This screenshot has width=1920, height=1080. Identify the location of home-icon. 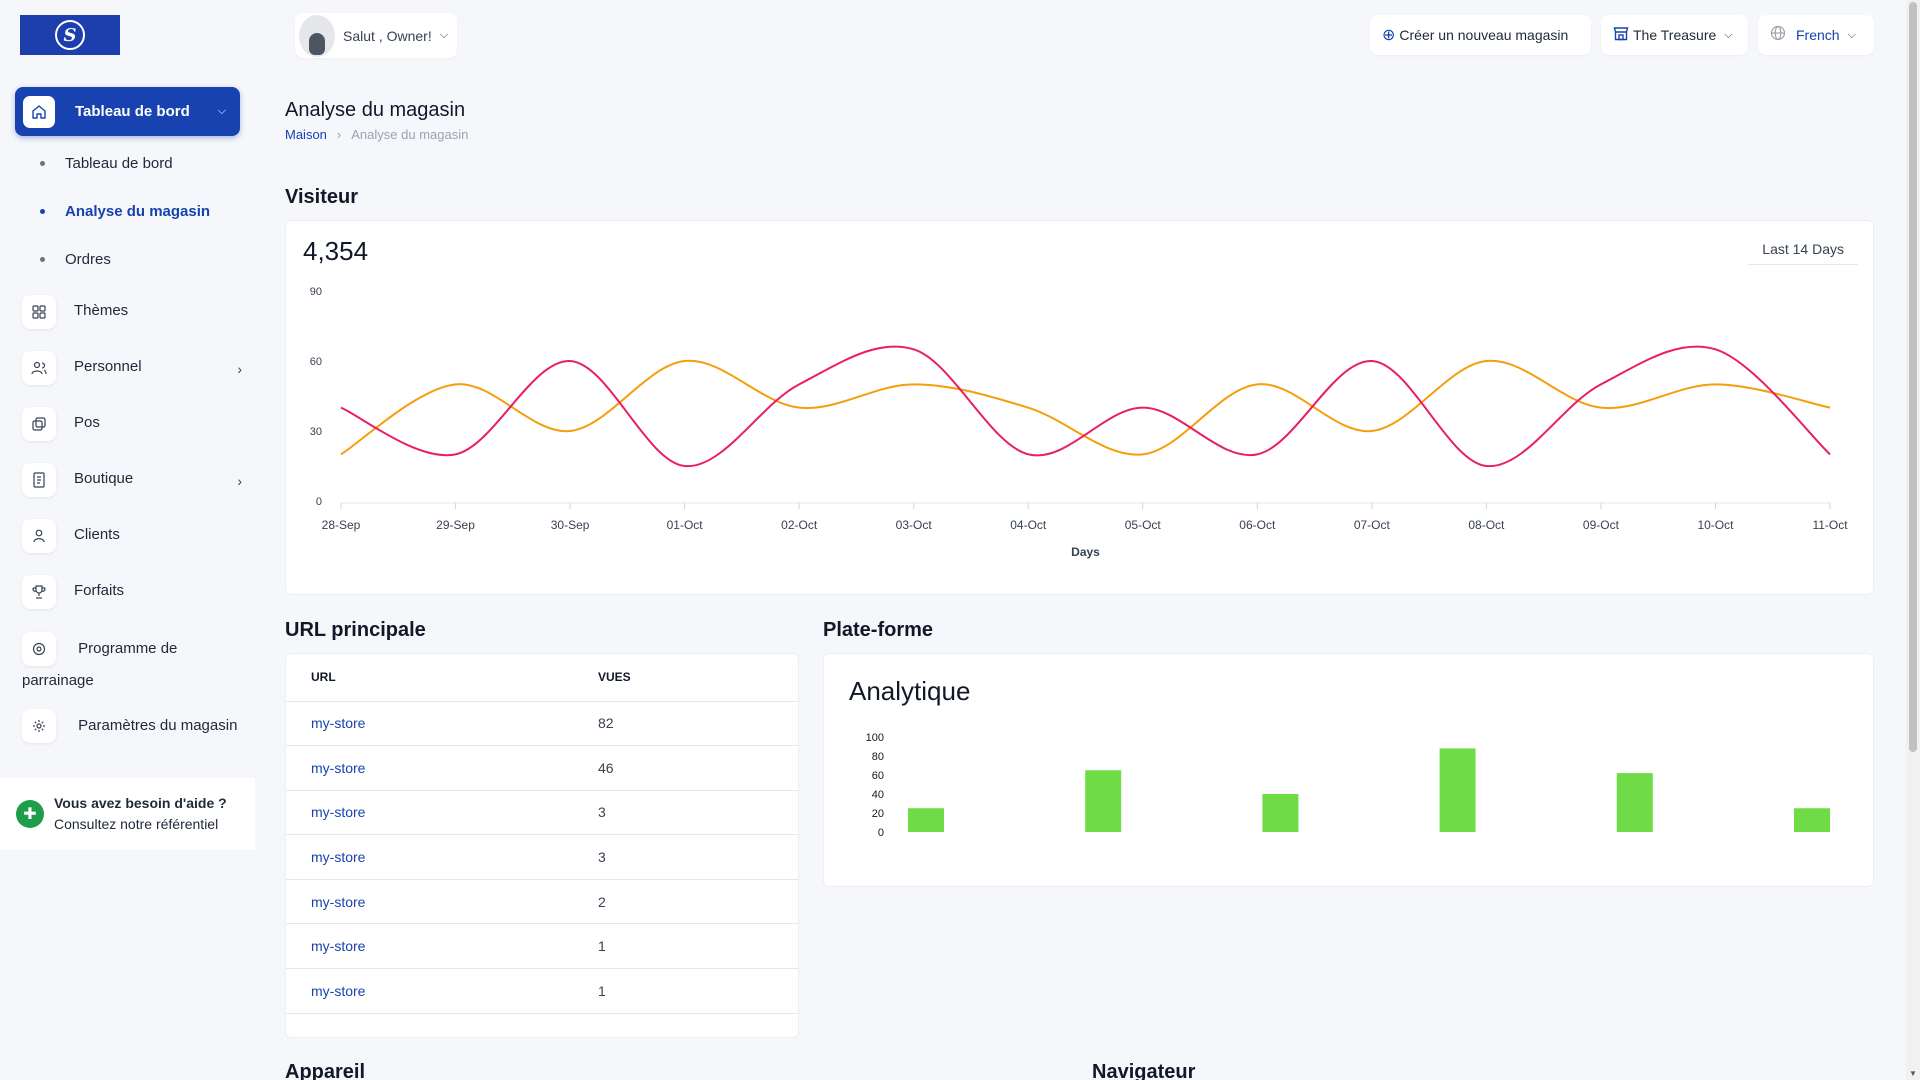
(39, 111).